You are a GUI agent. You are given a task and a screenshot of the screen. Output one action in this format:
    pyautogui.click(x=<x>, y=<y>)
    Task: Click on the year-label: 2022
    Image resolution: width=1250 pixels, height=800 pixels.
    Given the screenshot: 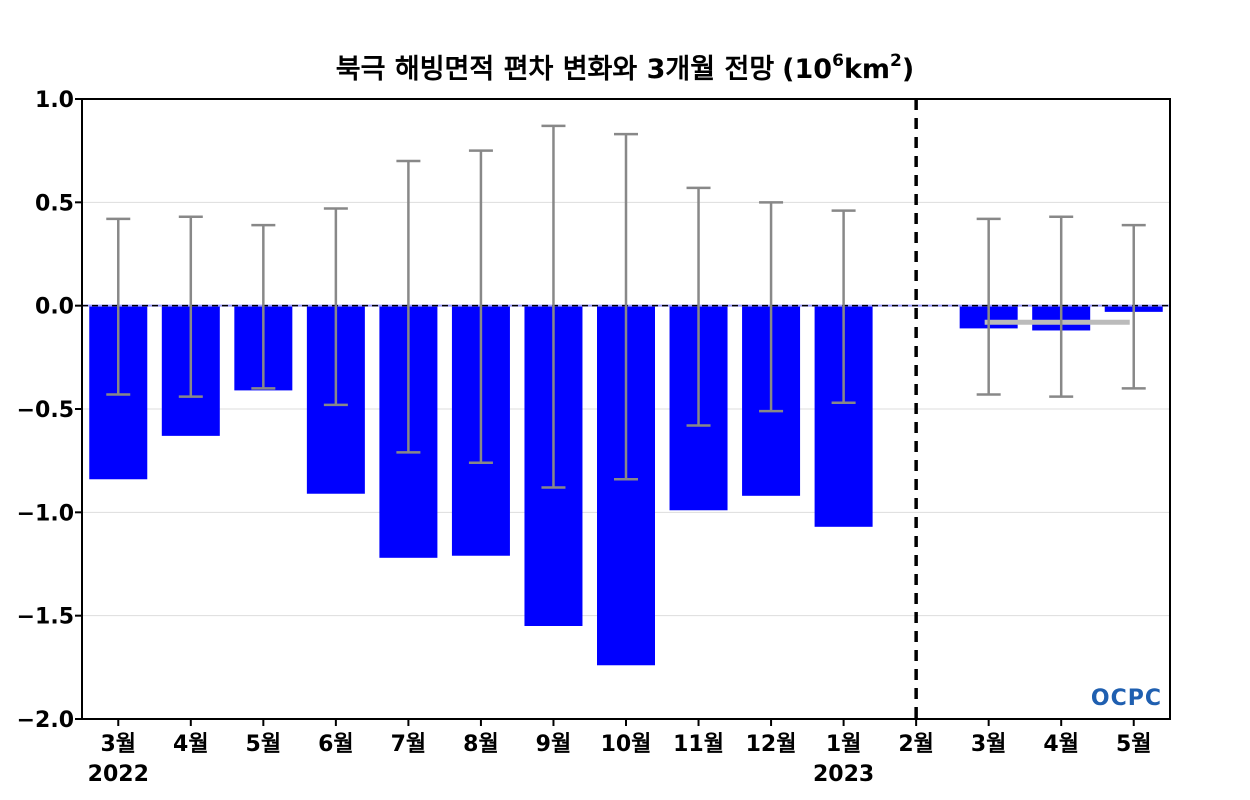 What is the action you would take?
    pyautogui.click(x=118, y=774)
    